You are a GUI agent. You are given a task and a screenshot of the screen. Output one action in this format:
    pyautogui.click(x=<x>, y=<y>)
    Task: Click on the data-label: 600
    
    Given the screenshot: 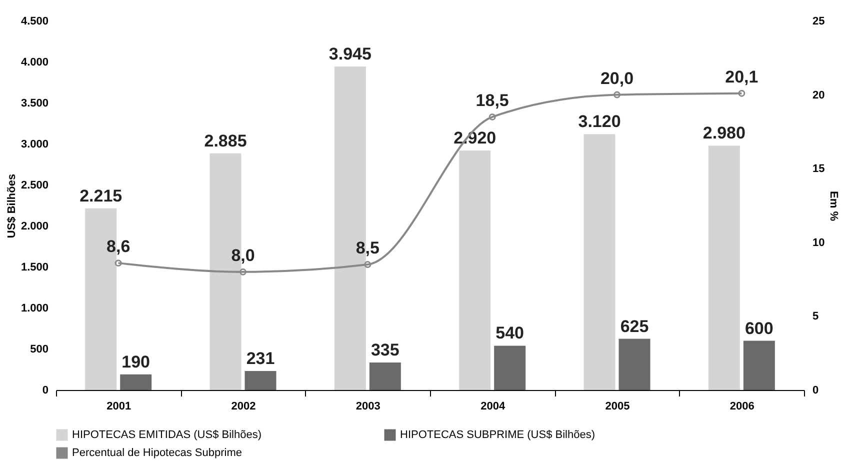 What is the action you would take?
    pyautogui.click(x=759, y=328)
    